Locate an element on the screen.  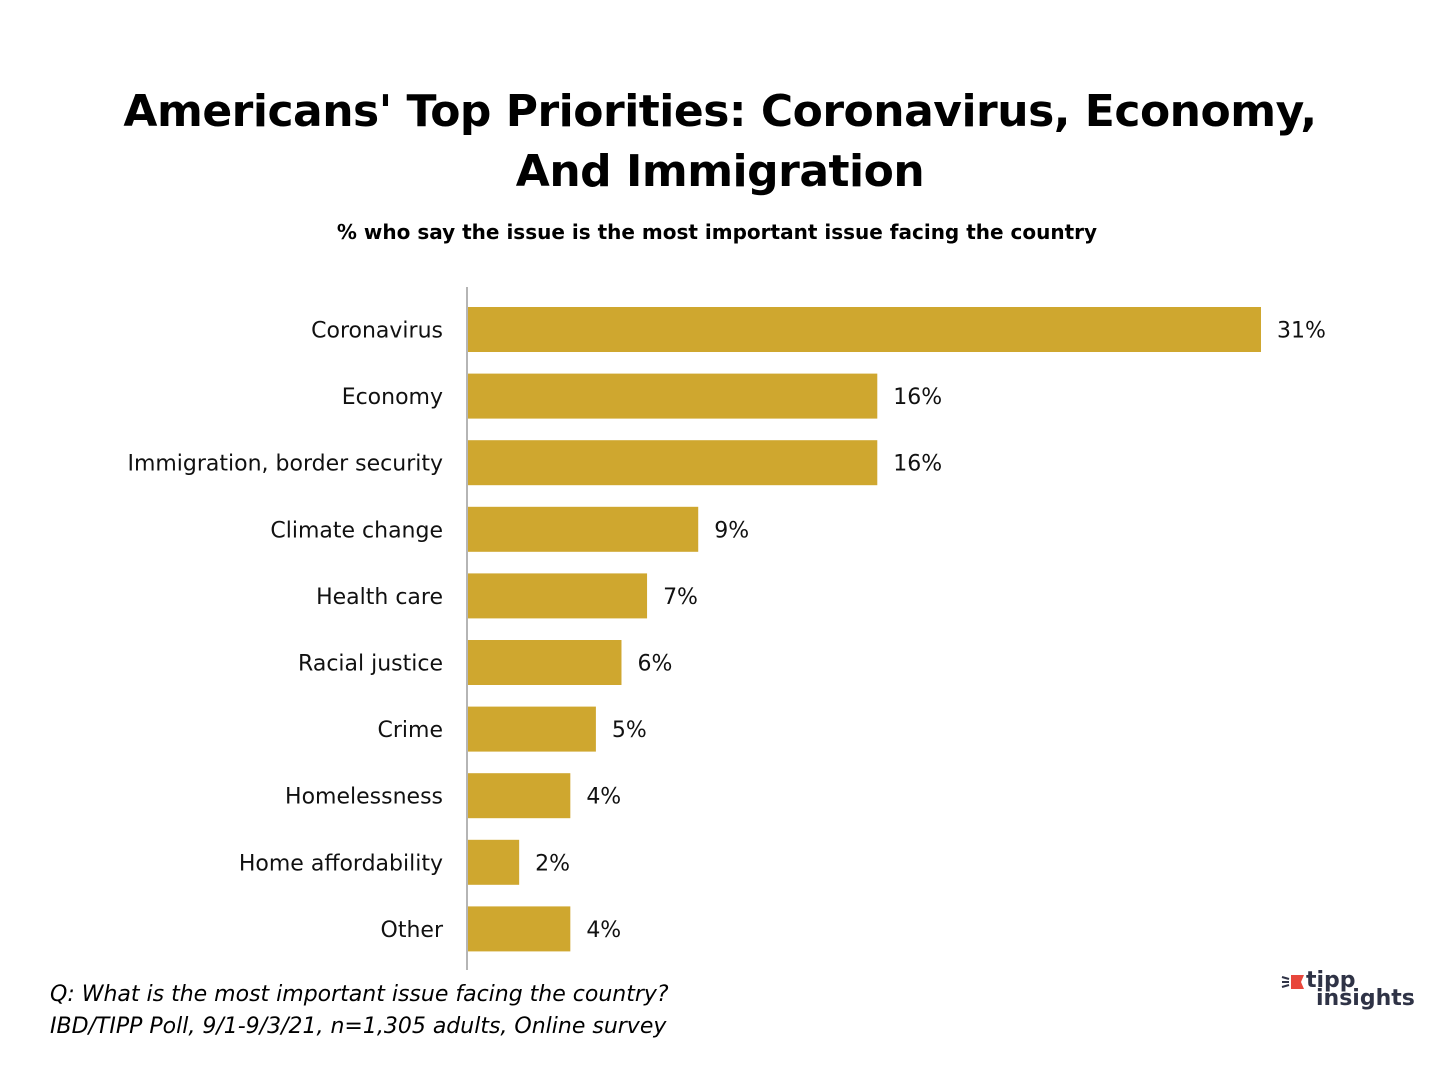
category-label: Homelessness is located at coordinates (364, 797).